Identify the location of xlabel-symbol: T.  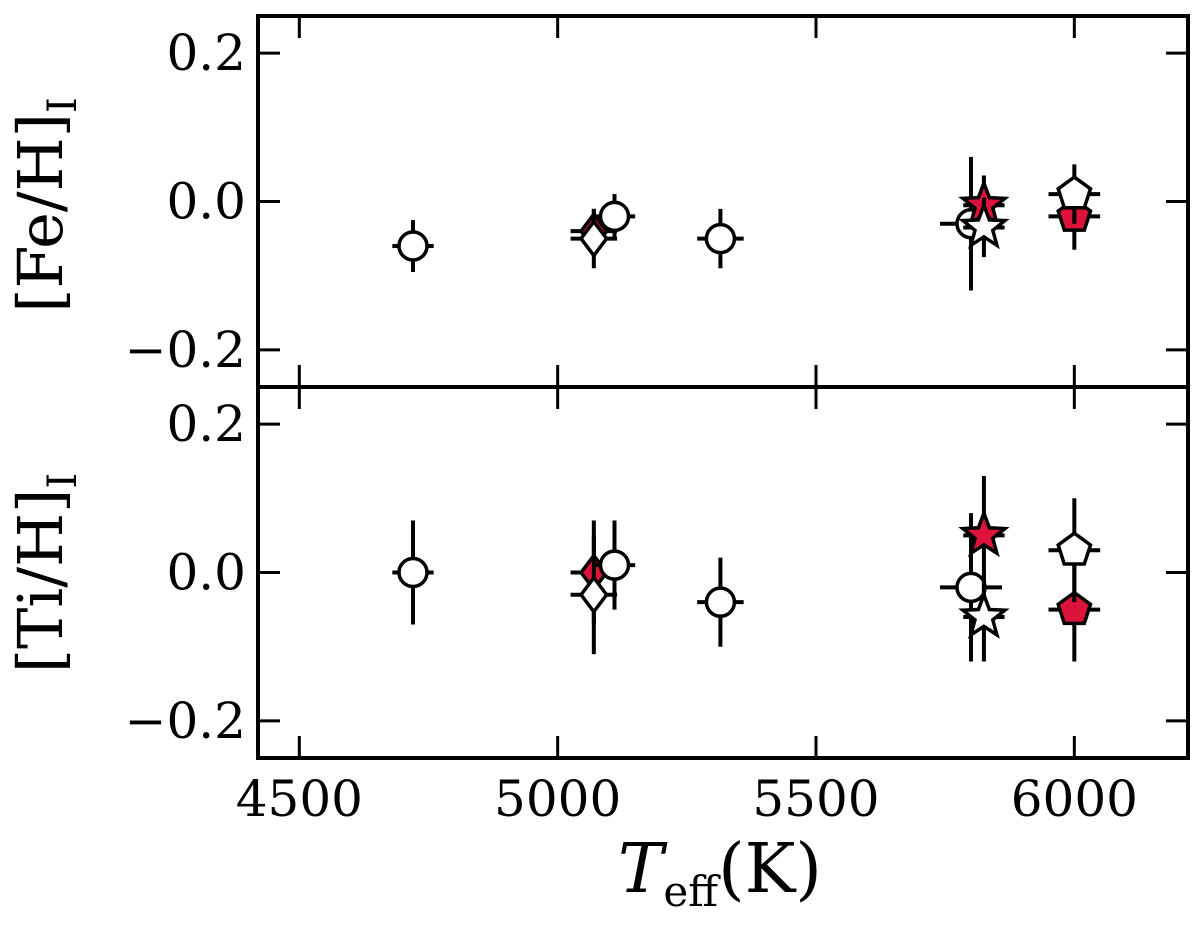
(643, 869).